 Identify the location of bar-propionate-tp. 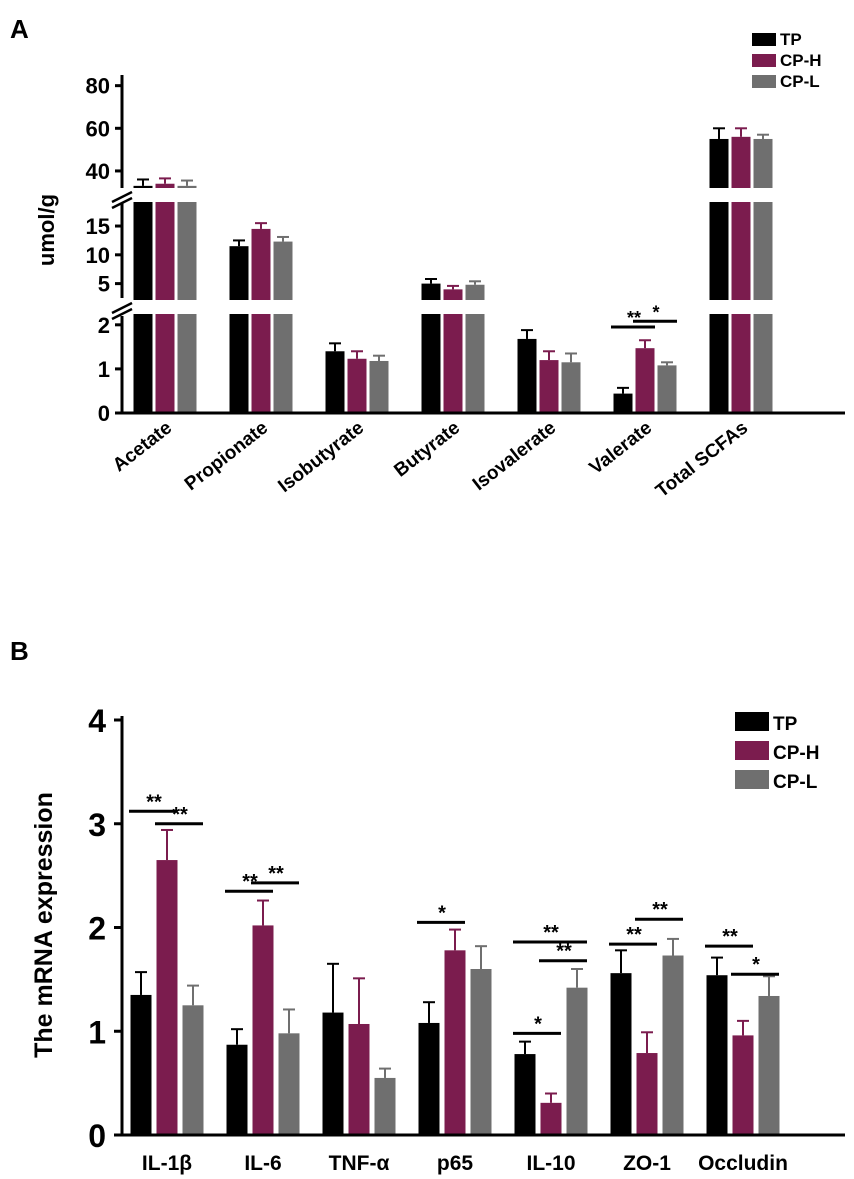
(239, 329).